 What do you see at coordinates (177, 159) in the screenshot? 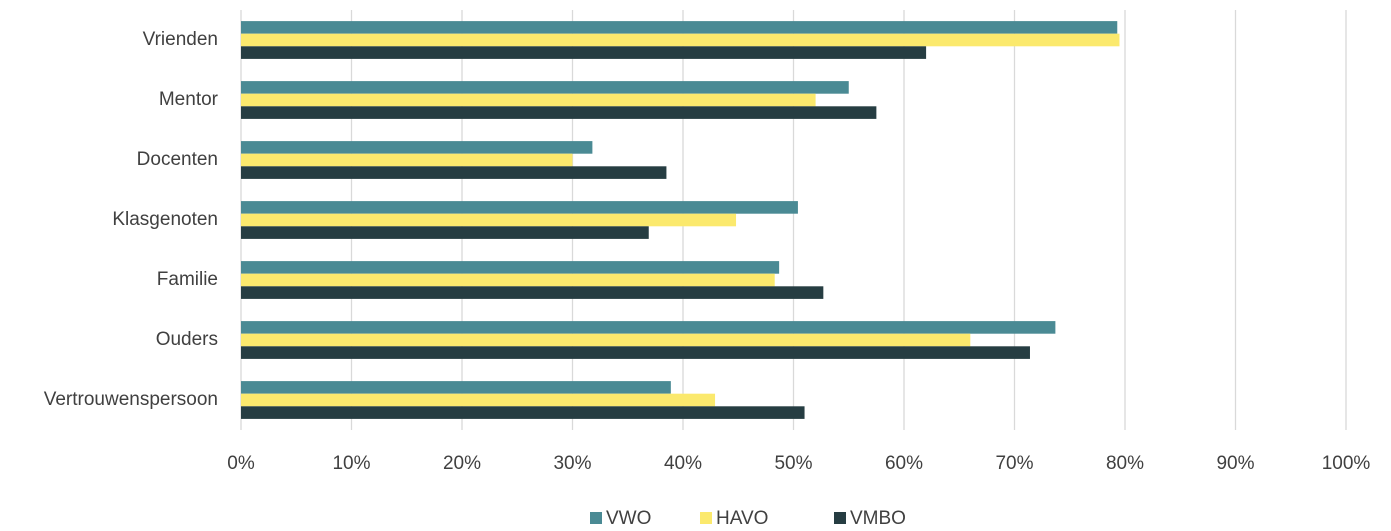
I see `y-tick-label: Docenten` at bounding box center [177, 159].